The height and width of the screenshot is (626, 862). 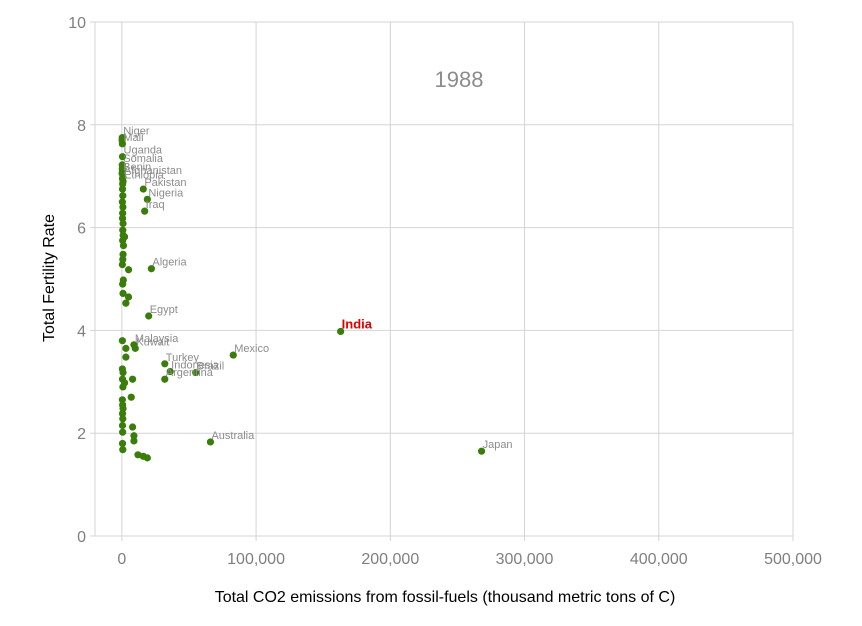 I want to click on year-annotation: 1988, so click(x=459, y=79).